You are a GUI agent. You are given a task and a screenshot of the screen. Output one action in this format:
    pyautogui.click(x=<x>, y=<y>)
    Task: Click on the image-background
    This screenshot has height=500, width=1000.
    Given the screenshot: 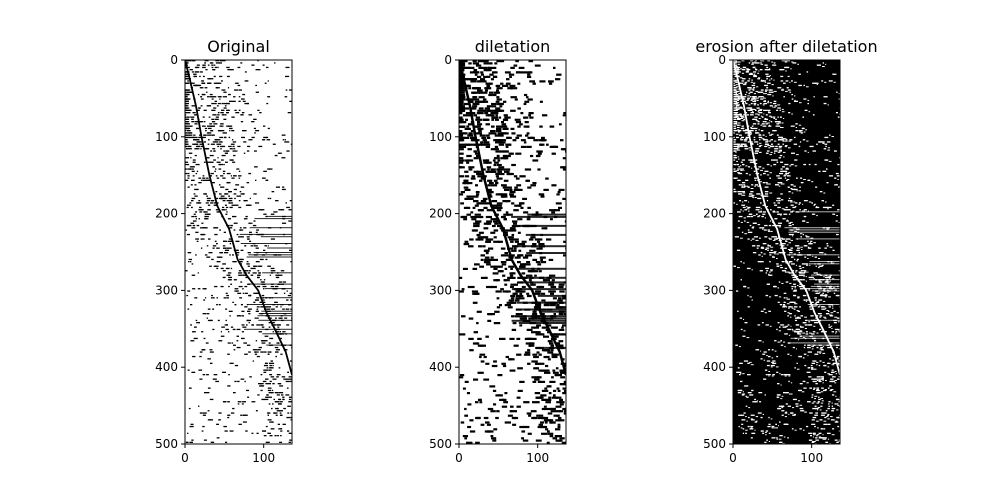 What is the action you would take?
    pyautogui.click(x=786, y=252)
    